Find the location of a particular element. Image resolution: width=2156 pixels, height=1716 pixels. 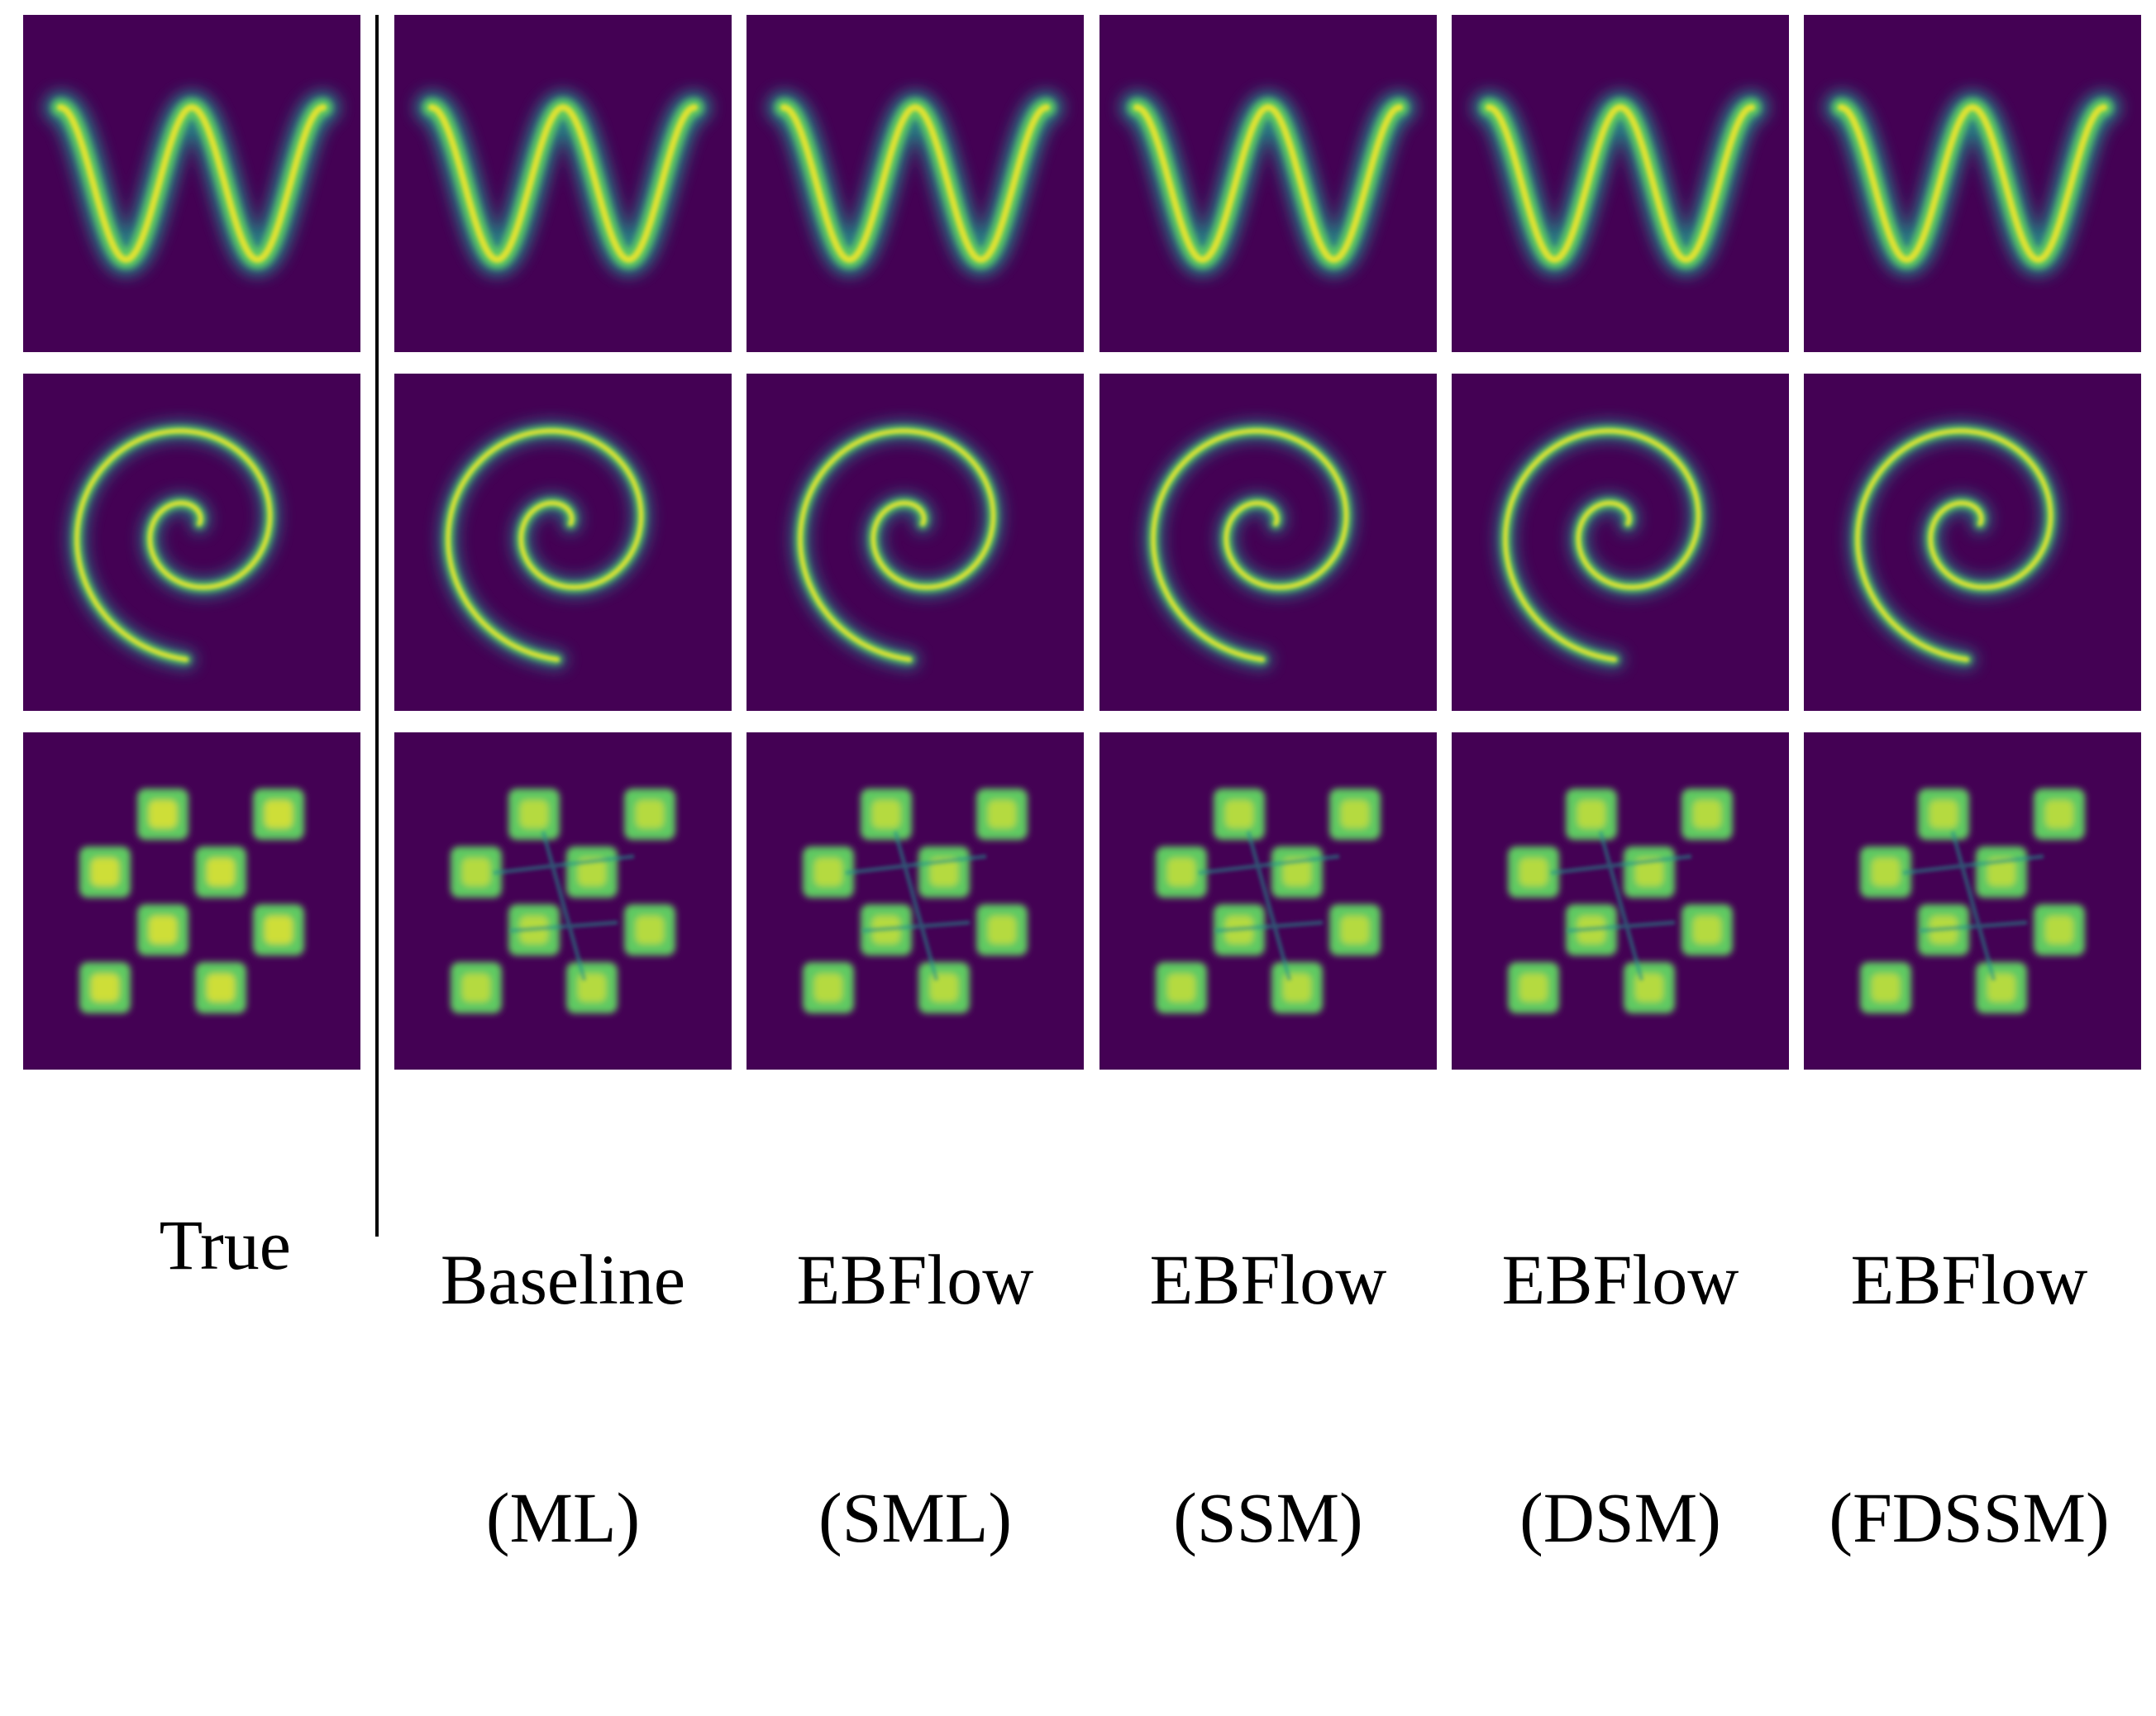

density-plot-sine-ebflow-fdssm is located at coordinates (1973, 183).